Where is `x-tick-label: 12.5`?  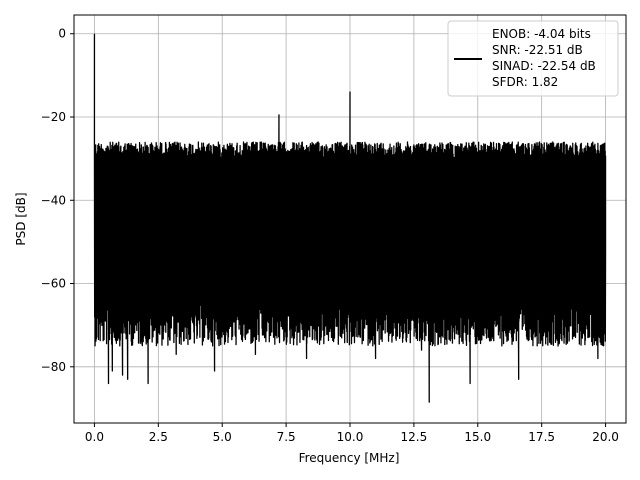 x-tick-label: 12.5 is located at coordinates (414, 437).